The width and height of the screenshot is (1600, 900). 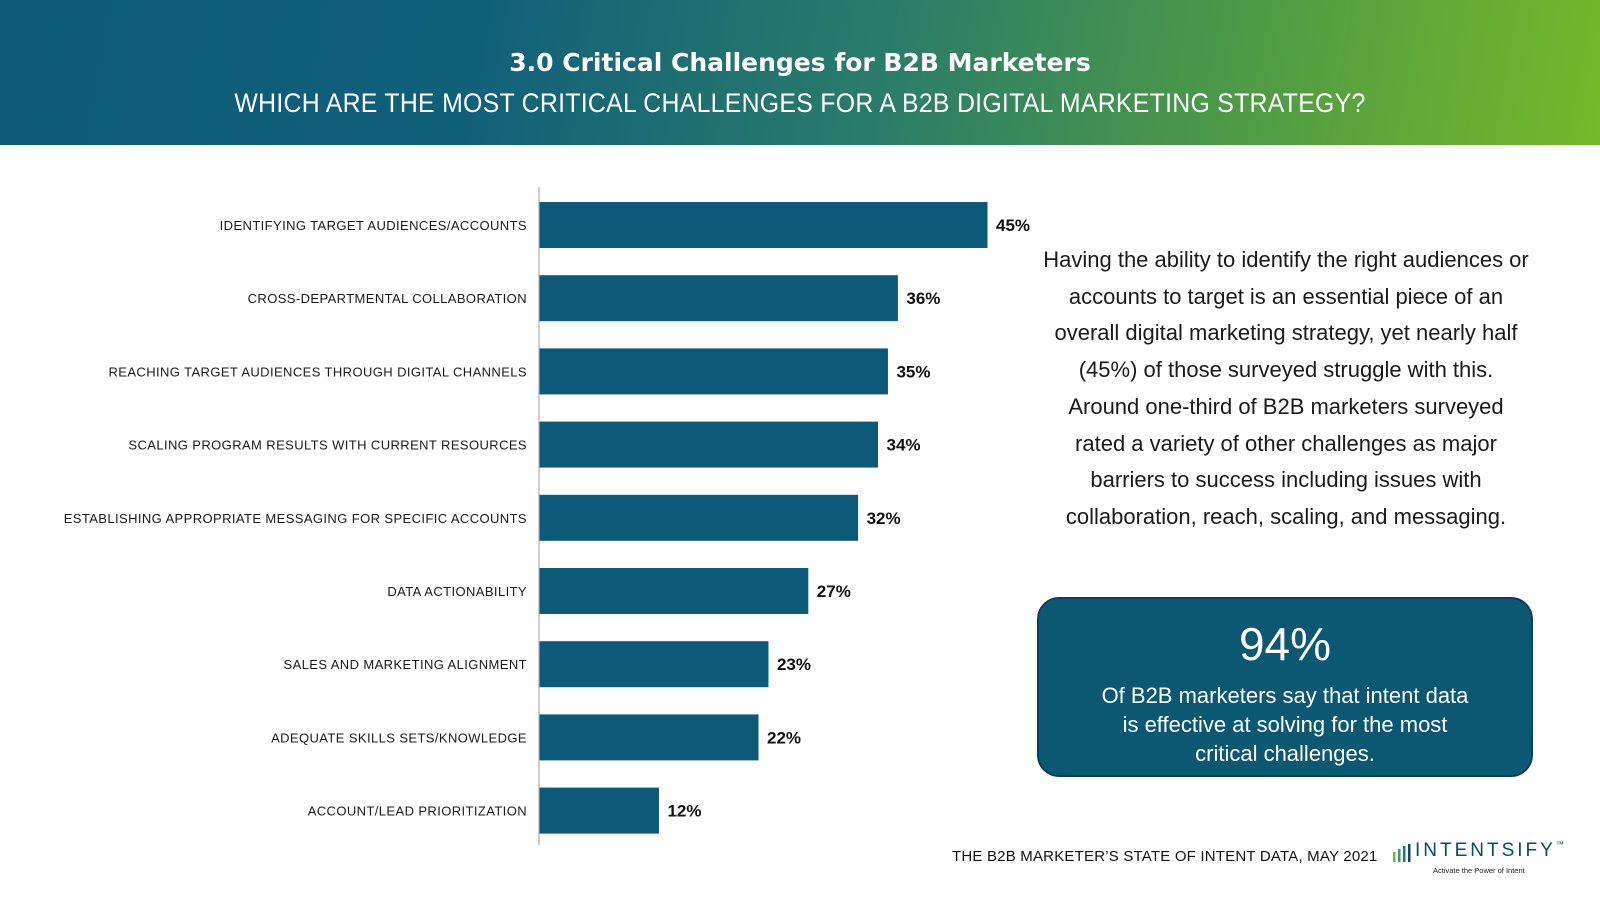 I want to click on value-label: 34%, so click(x=903, y=445).